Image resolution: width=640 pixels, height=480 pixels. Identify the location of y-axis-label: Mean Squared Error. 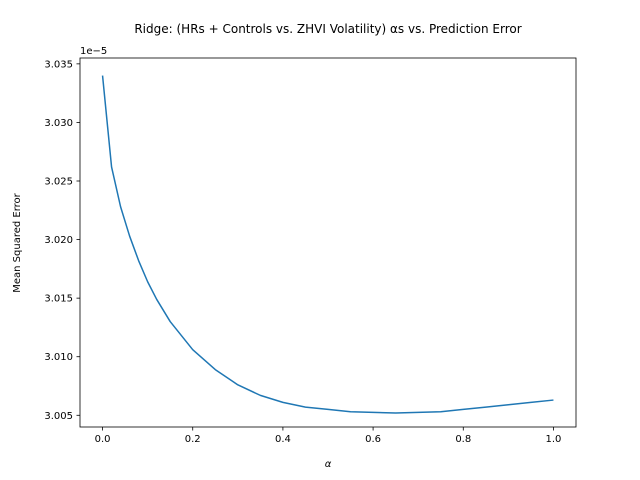
(17, 242).